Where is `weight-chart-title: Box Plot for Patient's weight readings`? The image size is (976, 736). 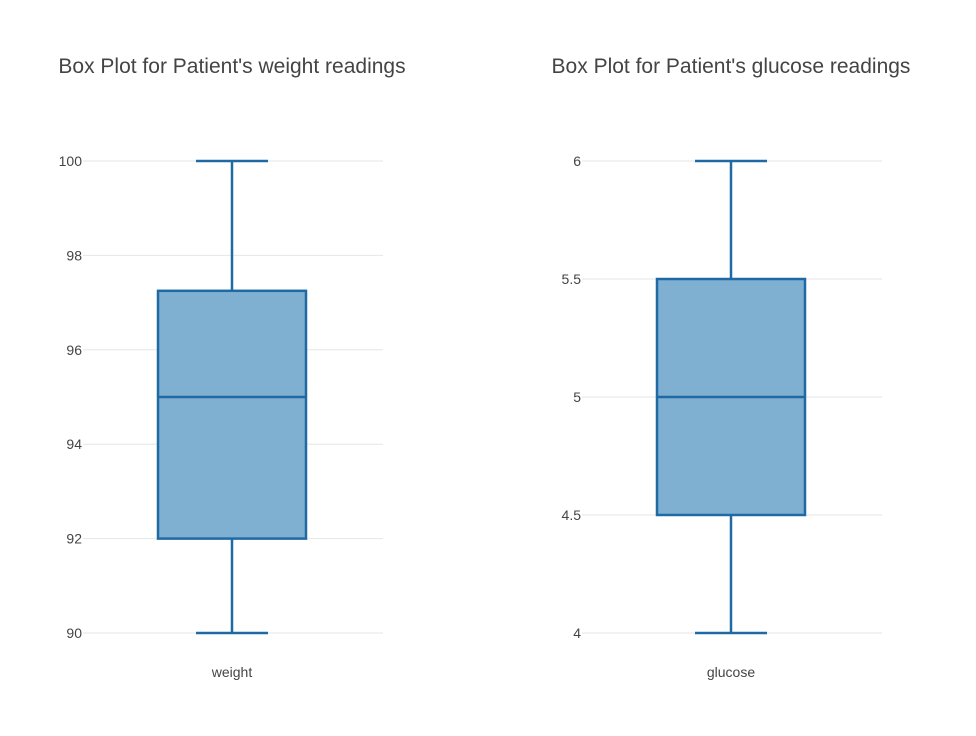
weight-chart-title: Box Plot for Patient's weight readings is located at coordinates (231, 66).